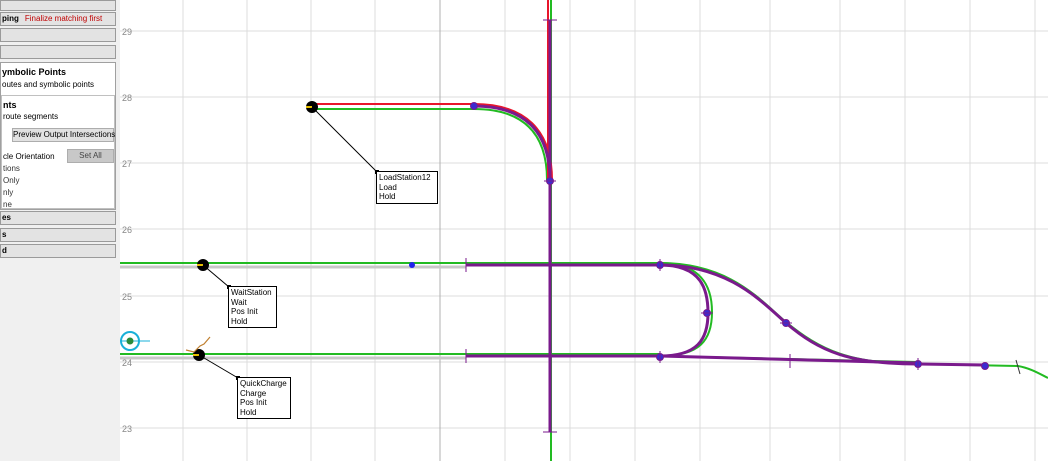 This screenshot has height=461, width=1048. What do you see at coordinates (239, 302) in the screenshot?
I see `station-action: Wait` at bounding box center [239, 302].